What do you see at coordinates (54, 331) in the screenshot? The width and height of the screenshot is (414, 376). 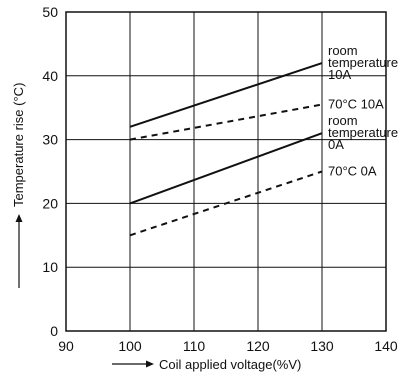 I see `y-tick-label: 0` at bounding box center [54, 331].